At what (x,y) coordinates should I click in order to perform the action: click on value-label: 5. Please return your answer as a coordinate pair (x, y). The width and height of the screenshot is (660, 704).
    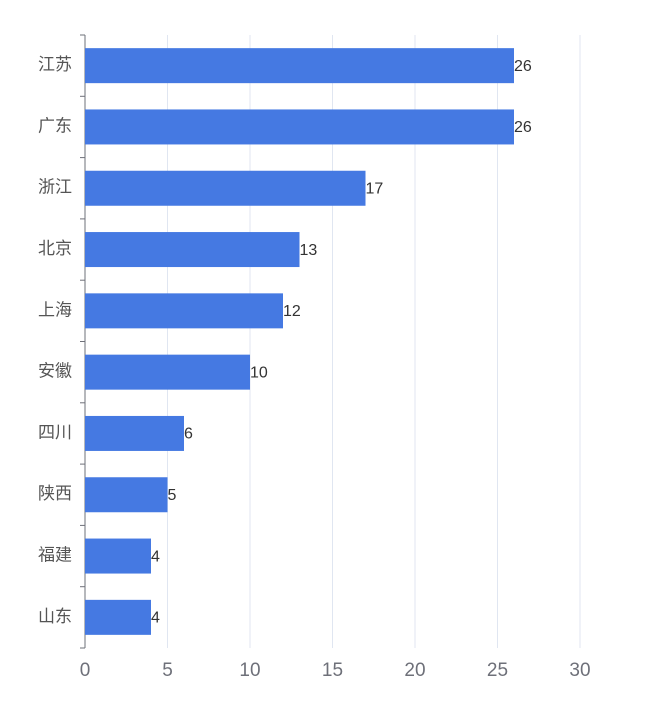
    Looking at the image, I should click on (172, 495).